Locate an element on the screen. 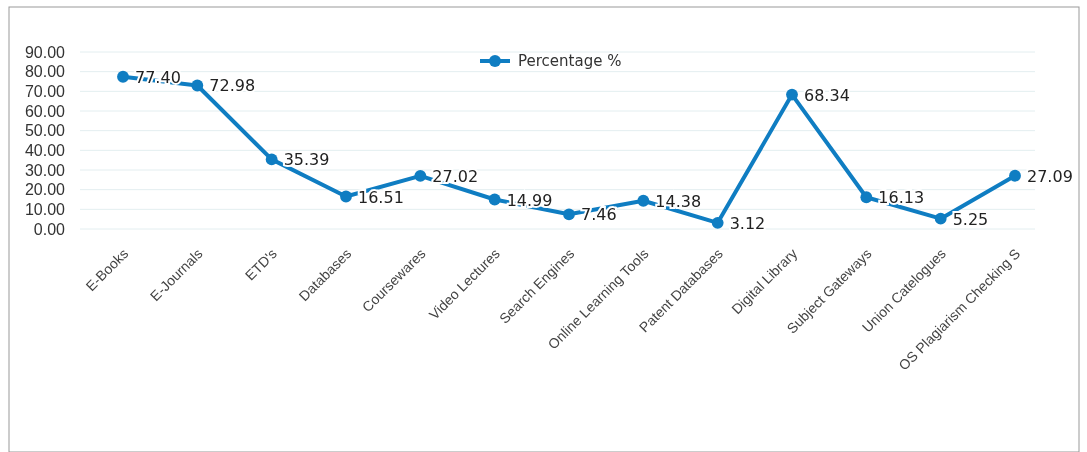  y-tick-label: 30.00 is located at coordinates (45, 170).